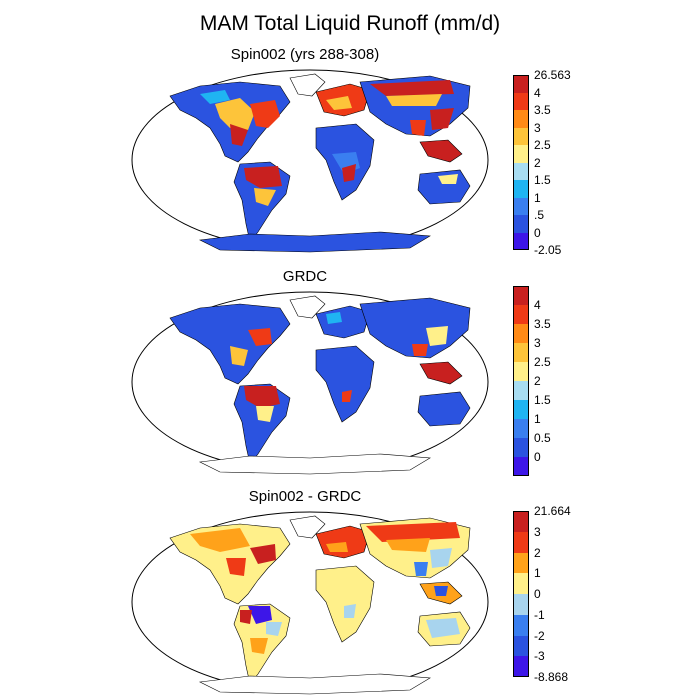 The height and width of the screenshot is (700, 700). Describe the element at coordinates (552, 75) in the screenshot. I see `colorbar-tick-label: 26.563` at that location.